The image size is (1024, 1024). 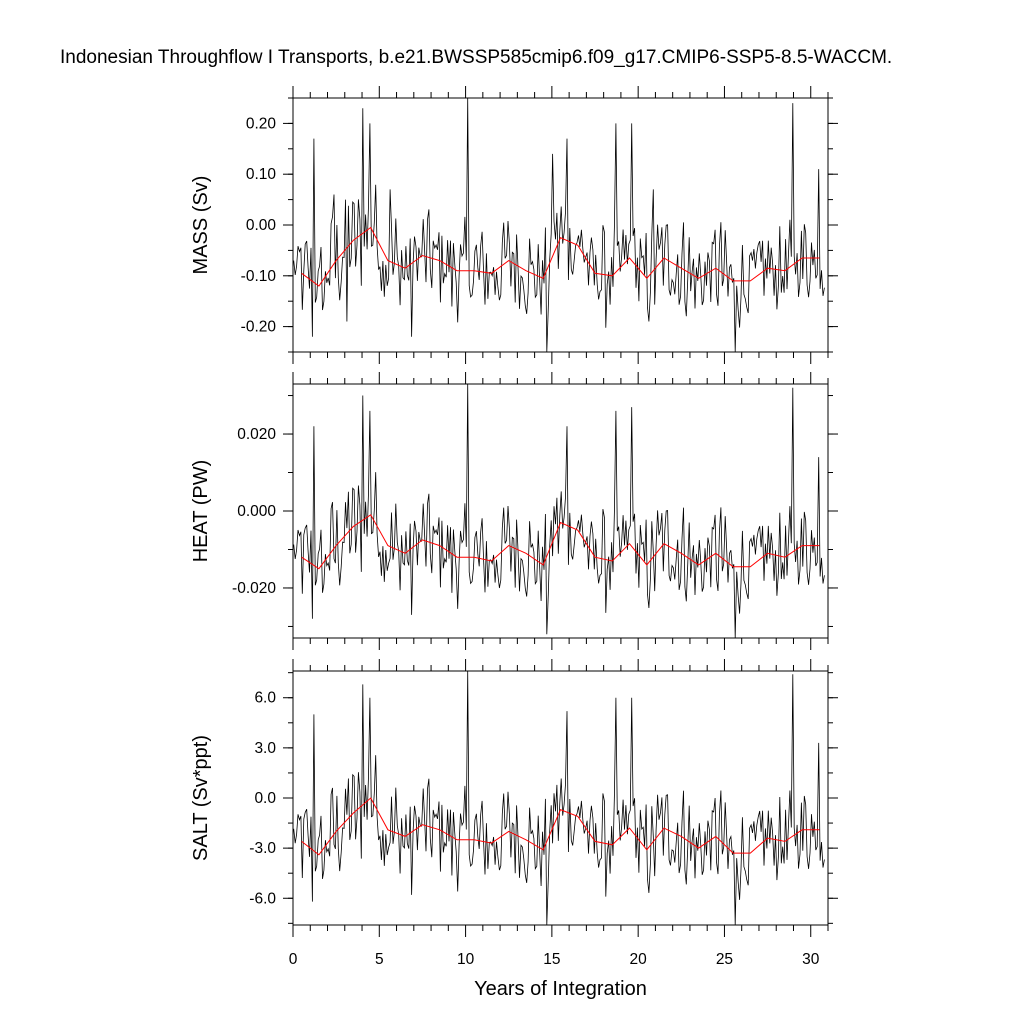 I want to click on x-tick-label: 20, so click(x=639, y=959).